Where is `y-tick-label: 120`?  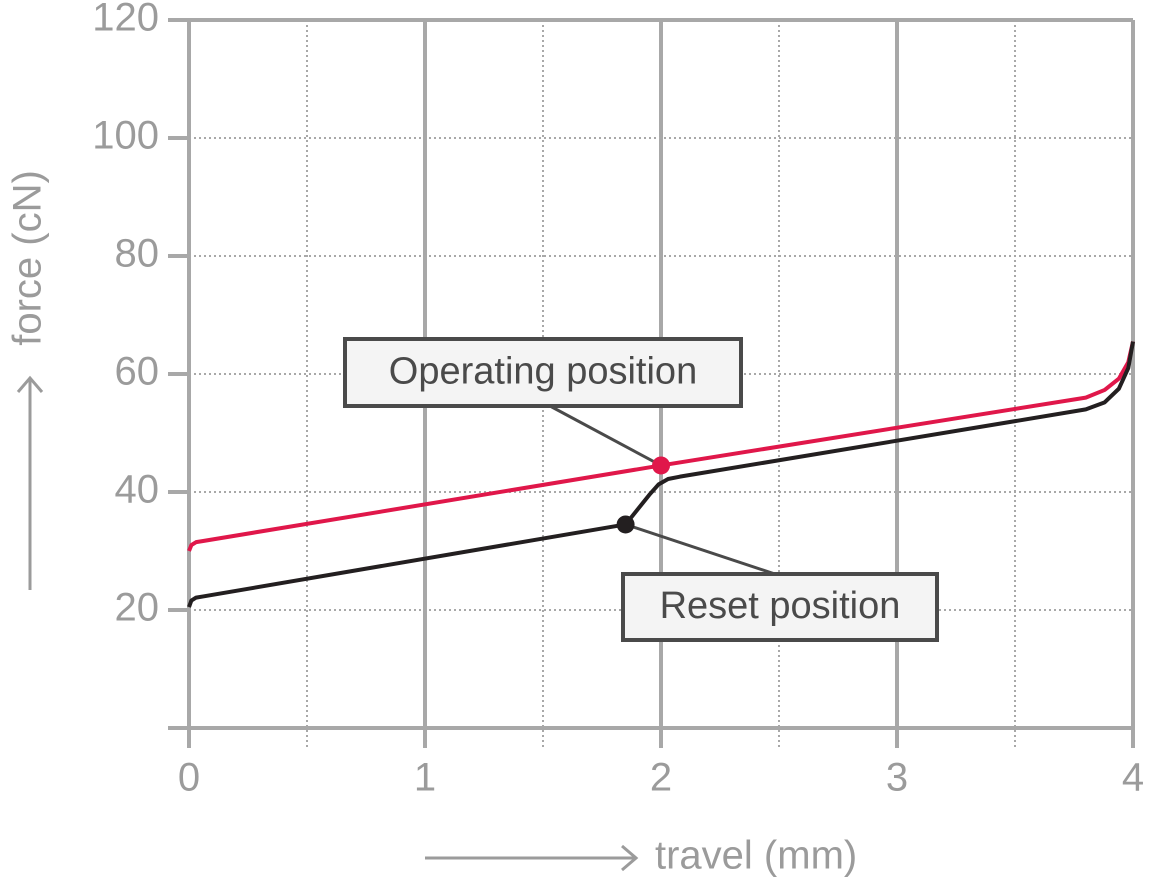 y-tick-label: 120 is located at coordinates (125, 20).